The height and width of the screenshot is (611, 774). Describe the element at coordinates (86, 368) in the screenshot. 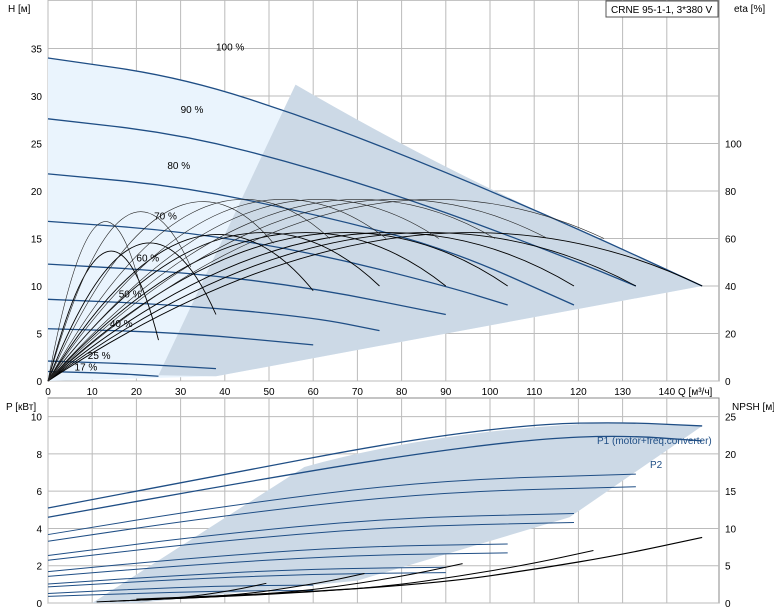

I see `curve-label: 17 %` at that location.